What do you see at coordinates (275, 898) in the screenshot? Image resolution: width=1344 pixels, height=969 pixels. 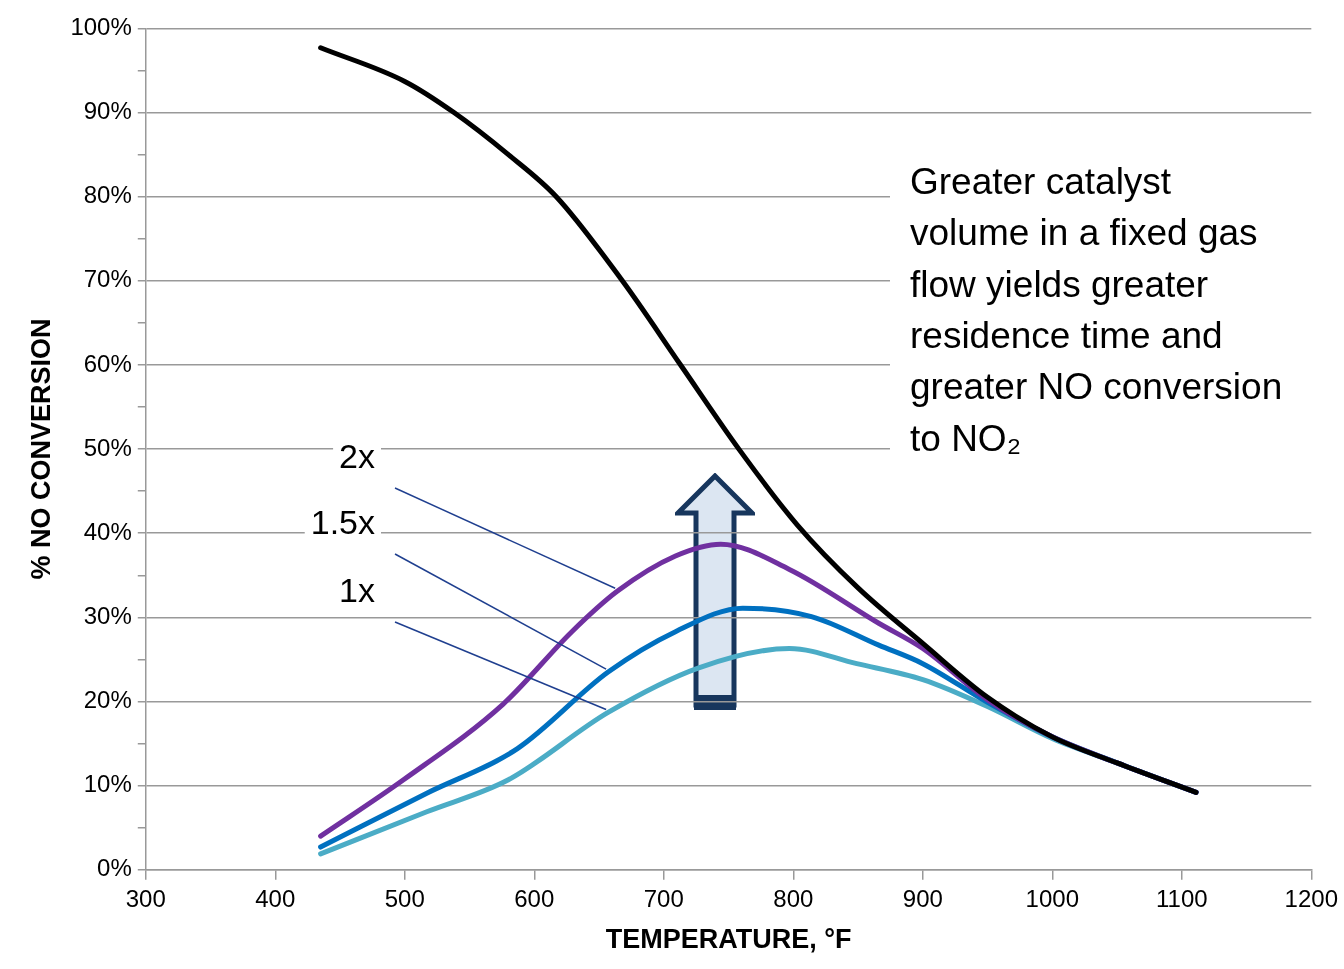 I see `x-tick-label: 400` at bounding box center [275, 898].